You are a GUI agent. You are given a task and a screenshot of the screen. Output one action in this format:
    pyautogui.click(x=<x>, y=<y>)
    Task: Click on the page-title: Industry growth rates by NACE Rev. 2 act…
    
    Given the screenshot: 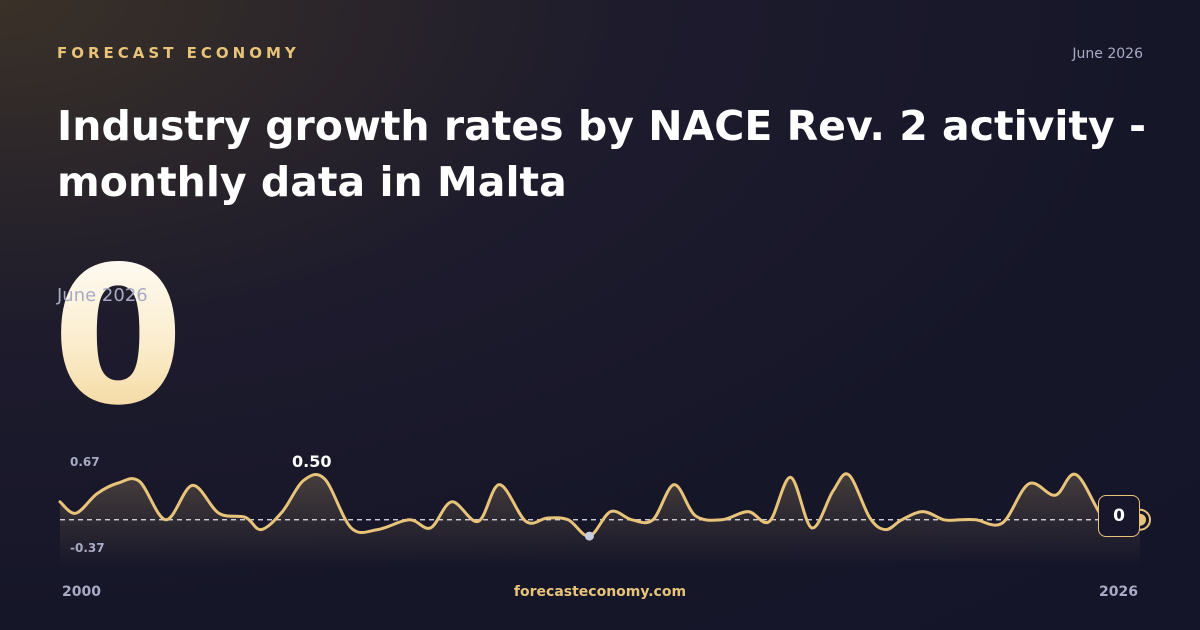 What is the action you would take?
    pyautogui.click(x=602, y=154)
    